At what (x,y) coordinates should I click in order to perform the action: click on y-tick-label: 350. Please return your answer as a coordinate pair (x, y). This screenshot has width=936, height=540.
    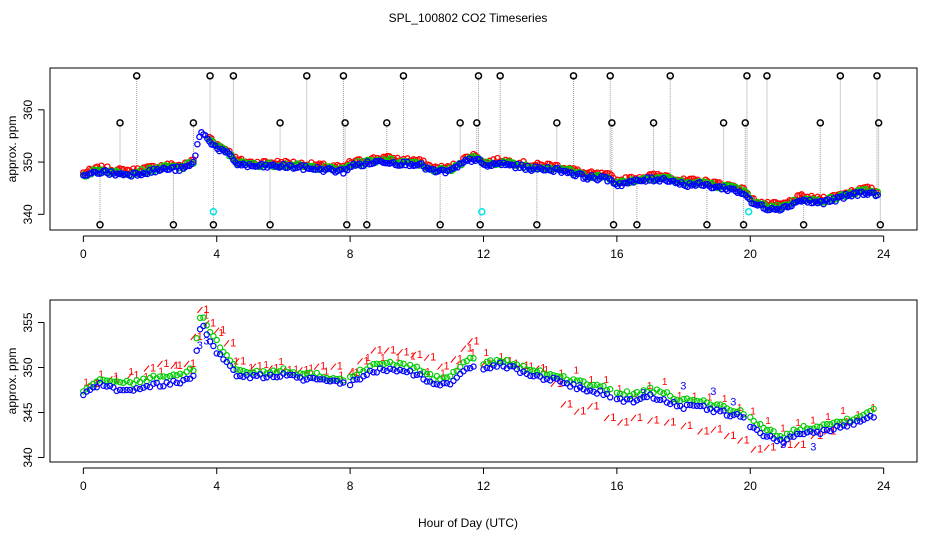
    Looking at the image, I should click on (28, 367).